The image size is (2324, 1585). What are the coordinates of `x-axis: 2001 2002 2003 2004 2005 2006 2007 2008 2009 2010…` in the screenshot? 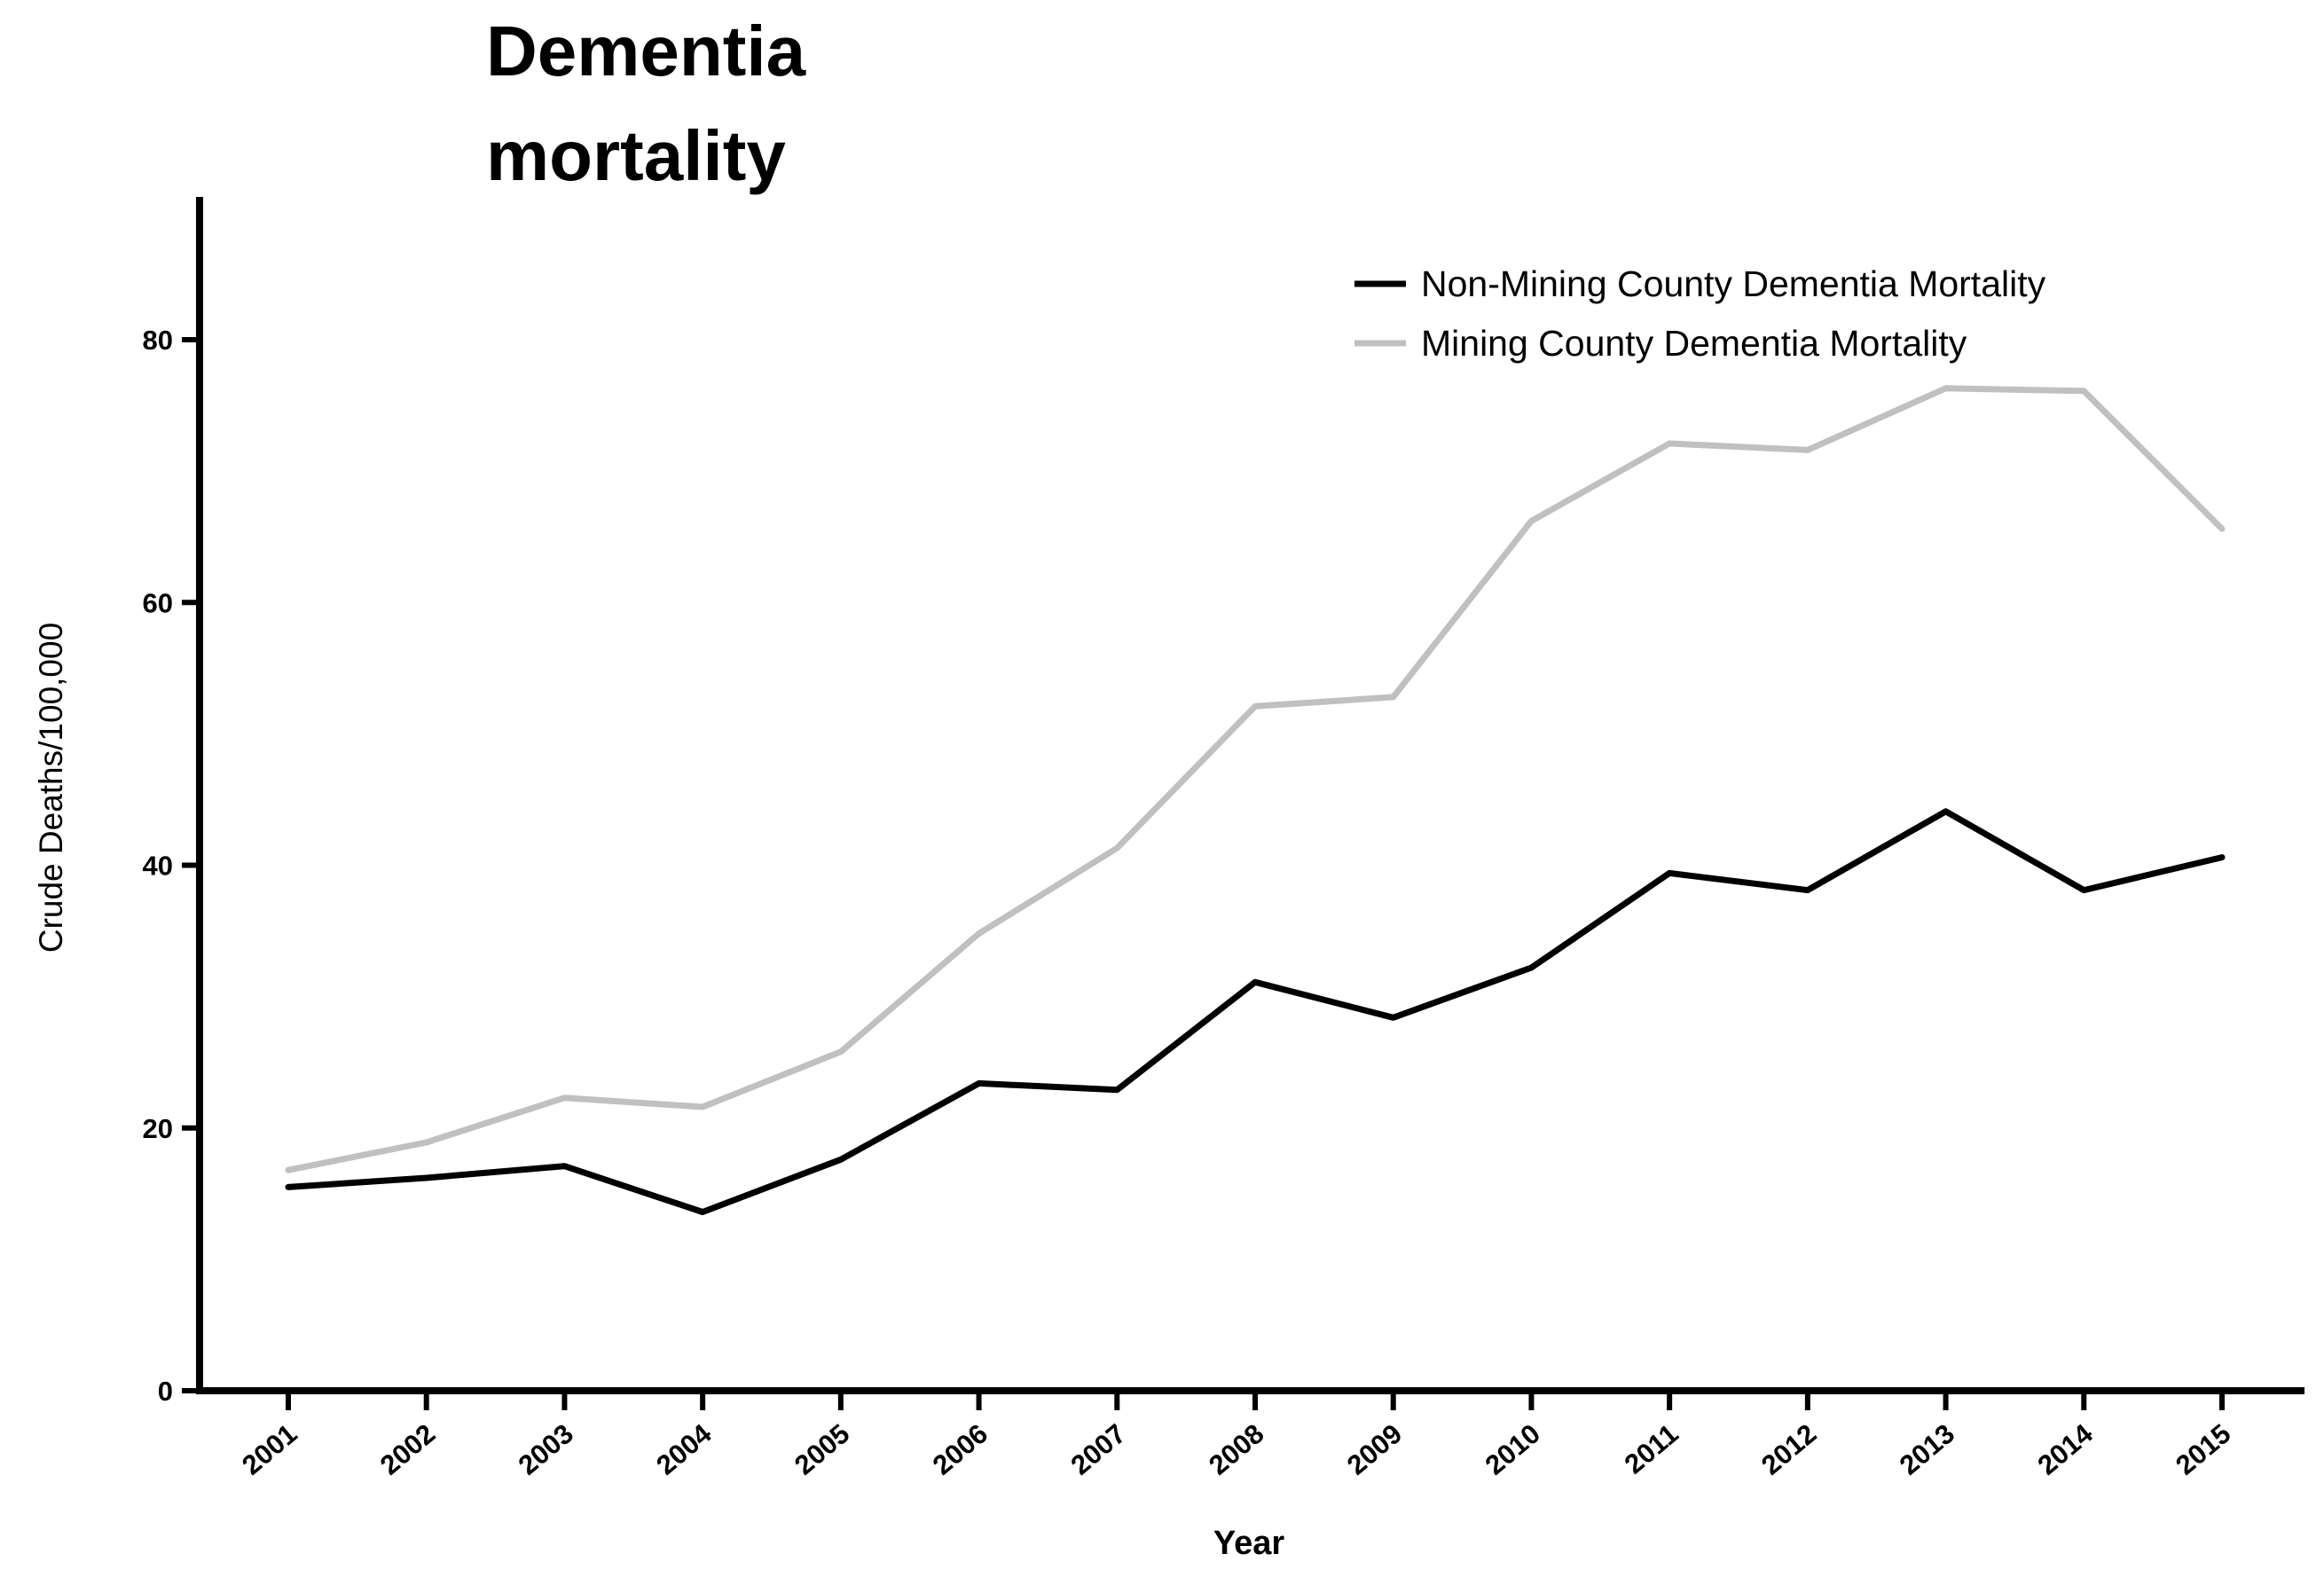 It's located at (1250, 1434).